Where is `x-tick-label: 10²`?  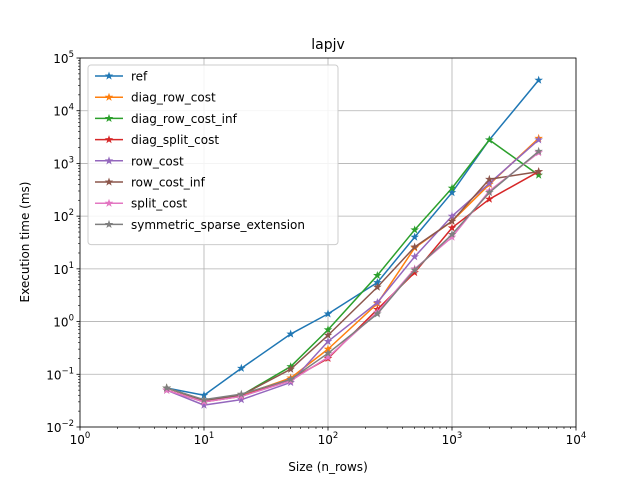 x-tick-label: 10² is located at coordinates (328, 439).